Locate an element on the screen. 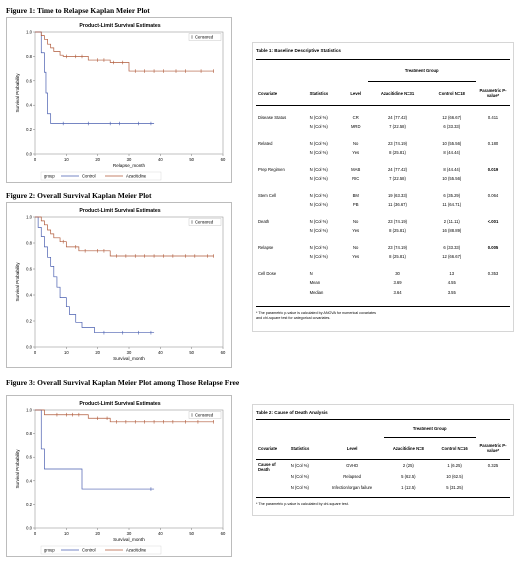 The height and width of the screenshot is (571, 520). table1-control-value: 12 (66.67) is located at coordinates (452, 257).